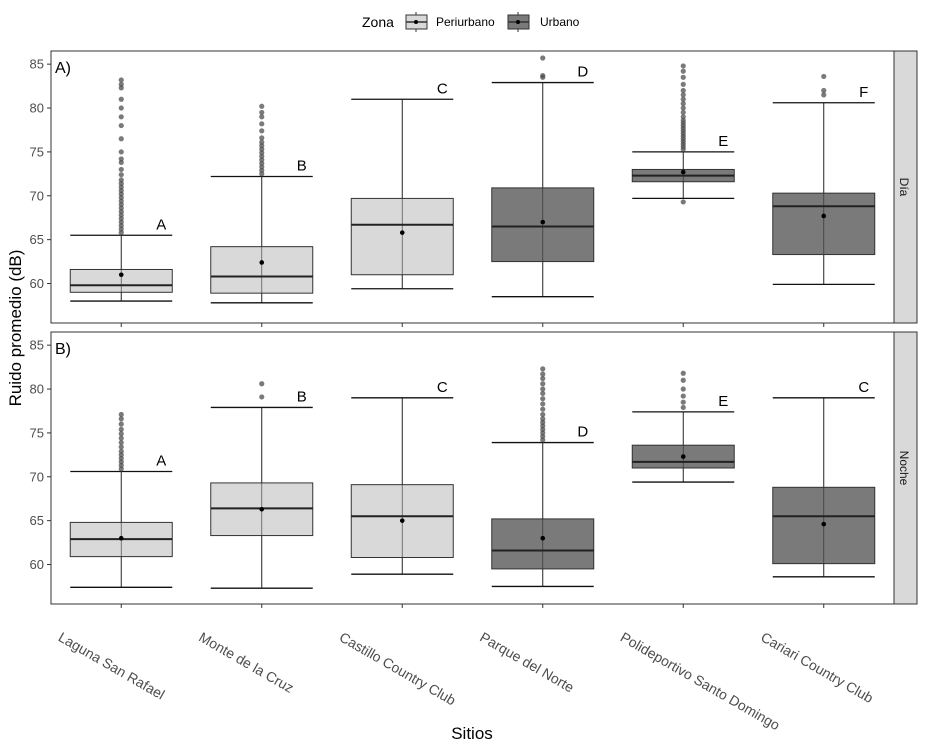  I want to click on panel-label-a: A), so click(63, 68).